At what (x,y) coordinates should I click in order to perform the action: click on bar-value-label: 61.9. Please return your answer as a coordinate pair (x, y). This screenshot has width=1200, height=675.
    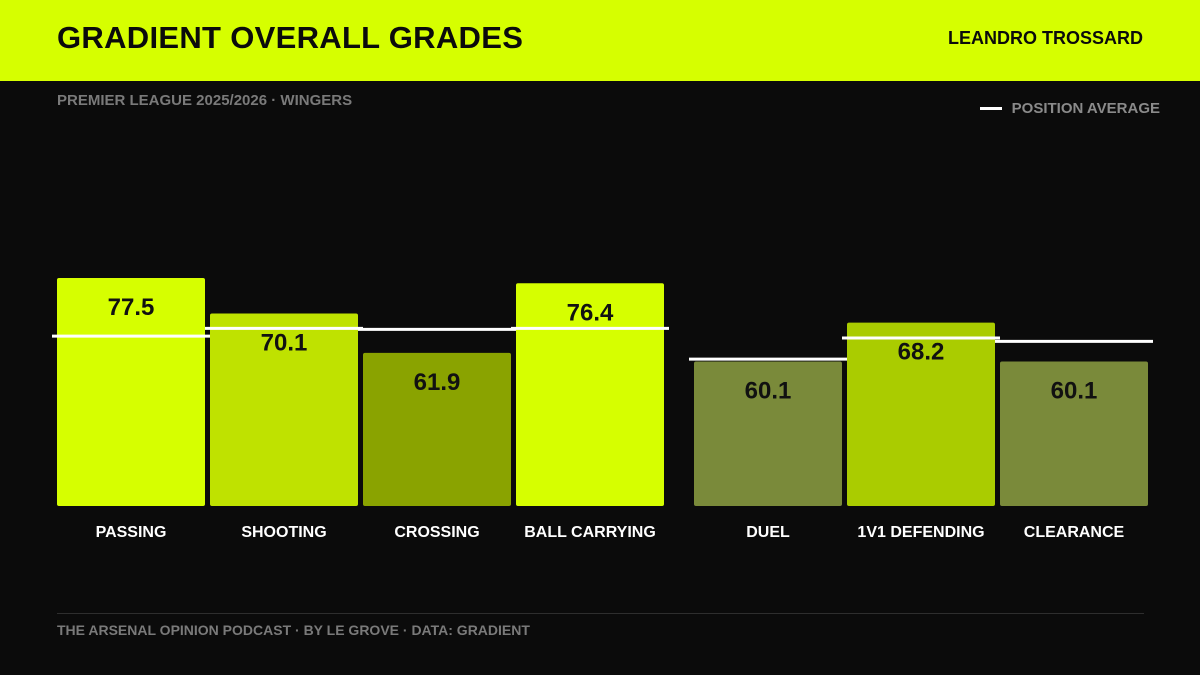
    Looking at the image, I should click on (437, 382).